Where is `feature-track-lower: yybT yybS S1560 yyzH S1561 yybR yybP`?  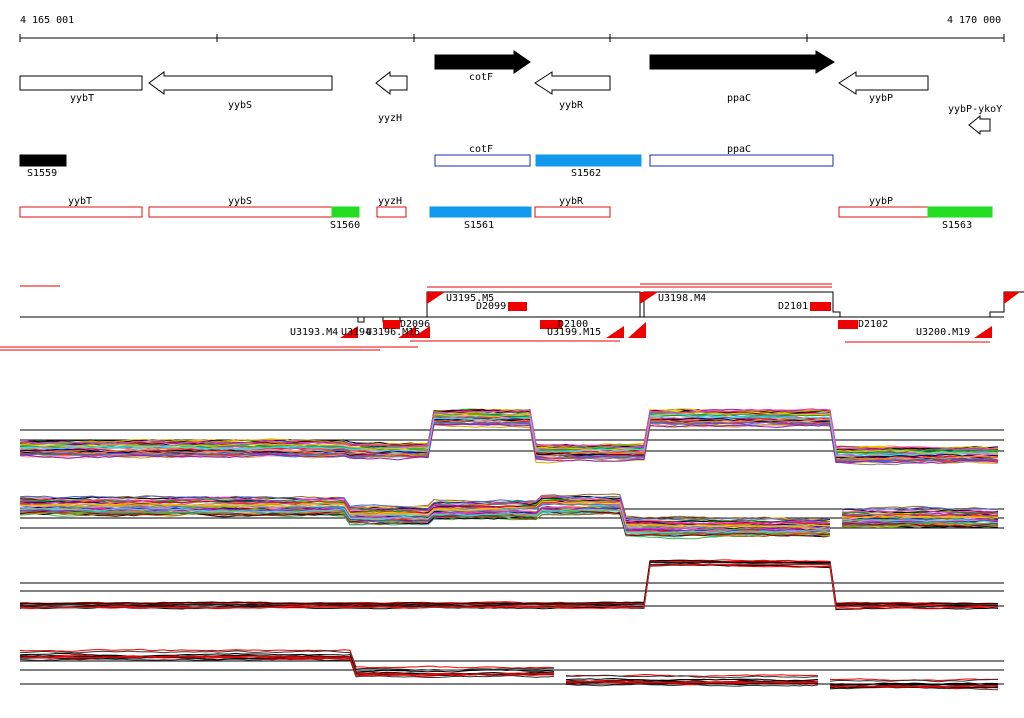 feature-track-lower: yybT yybS S1560 yyzH S1561 yybR yybP is located at coordinates (506, 213).